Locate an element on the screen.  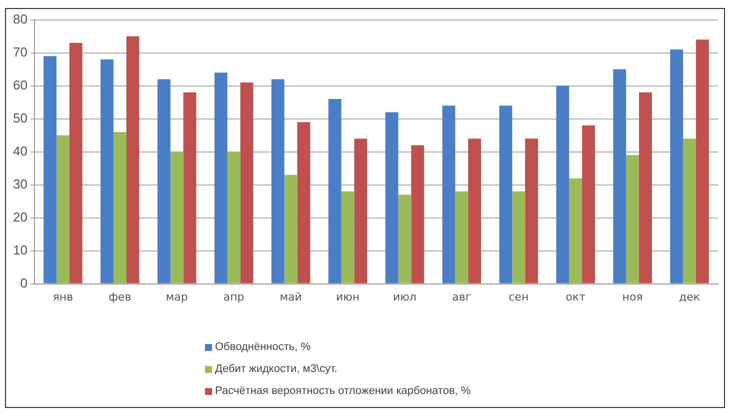
legend-label: Дебит жидкости, м3\сут. is located at coordinates (276, 369).